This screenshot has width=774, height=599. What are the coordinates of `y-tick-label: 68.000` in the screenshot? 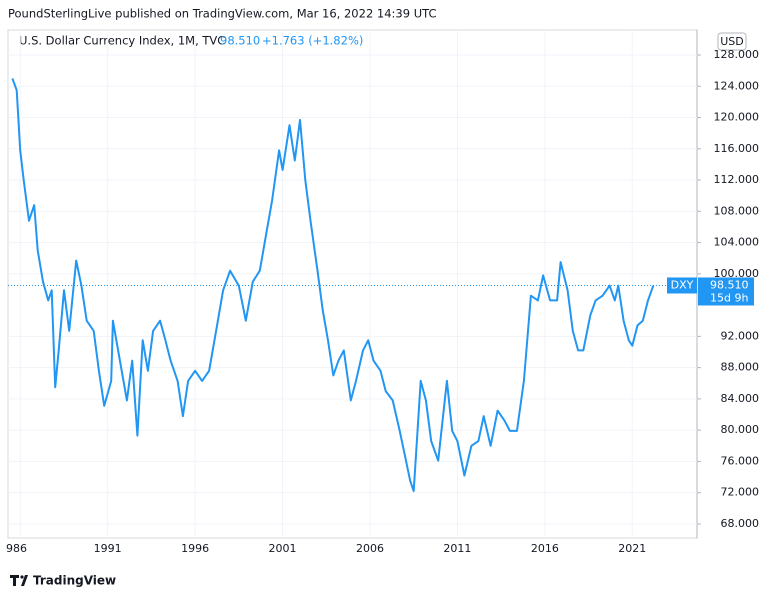 It's located at (740, 523).